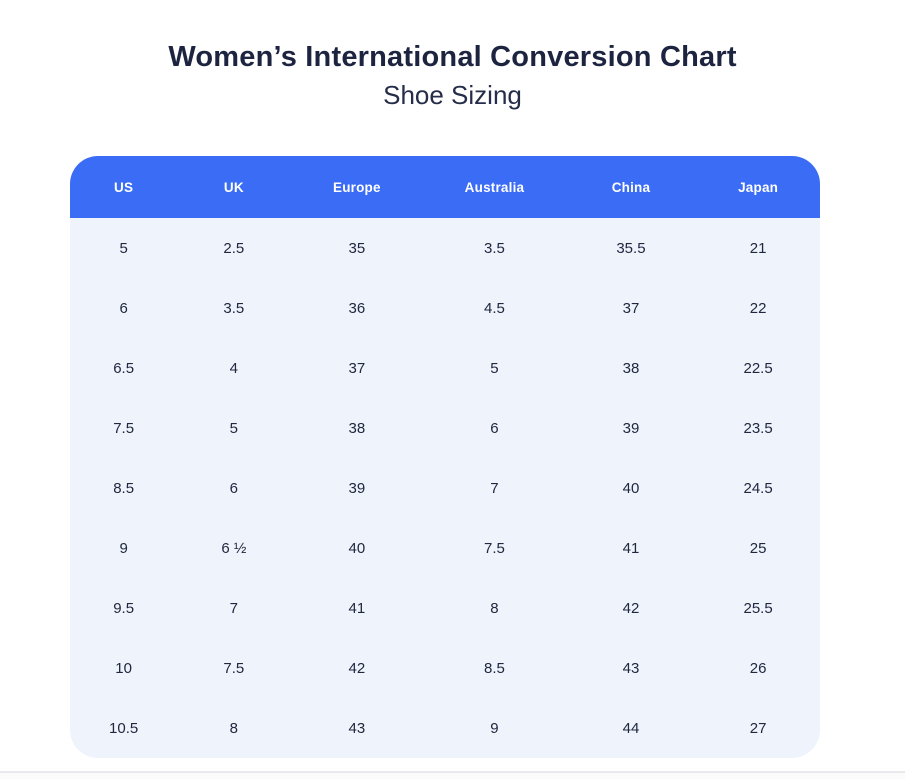 Image resolution: width=905 pixels, height=779 pixels. Describe the element at coordinates (758, 728) in the screenshot. I see `size-cell: 27` at that location.